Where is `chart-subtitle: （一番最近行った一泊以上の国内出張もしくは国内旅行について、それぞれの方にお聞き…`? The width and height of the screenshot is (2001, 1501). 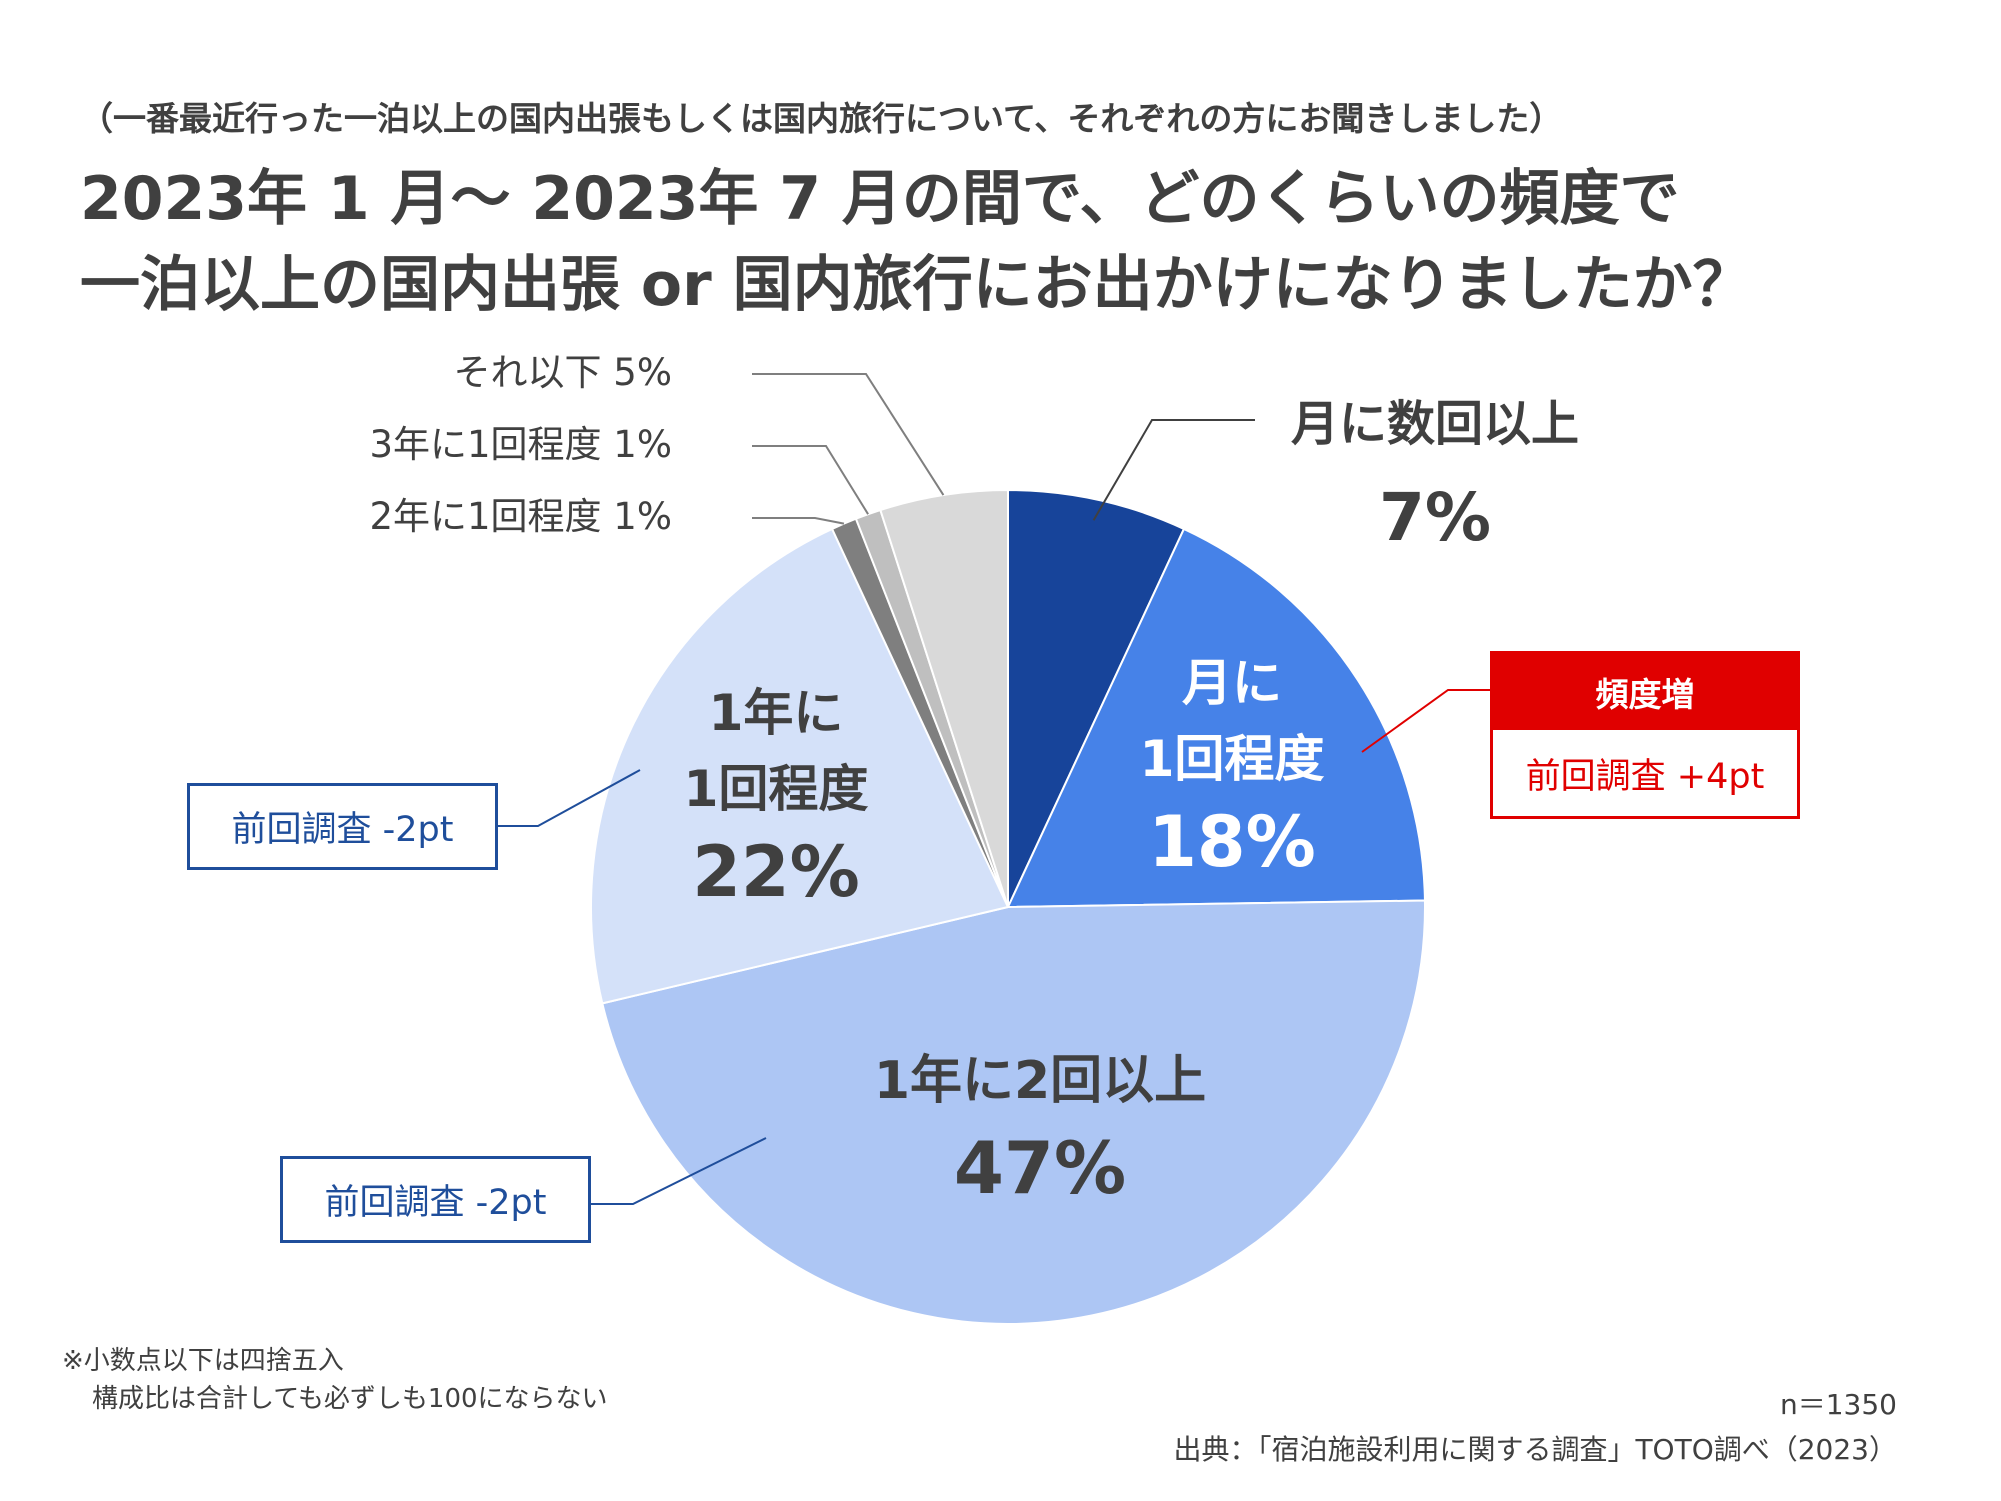 chart-subtitle: （一番最近行った一泊以上の国内出張もしくは国内旅行について、それぞれの方にお聞き… is located at coordinates (821, 118).